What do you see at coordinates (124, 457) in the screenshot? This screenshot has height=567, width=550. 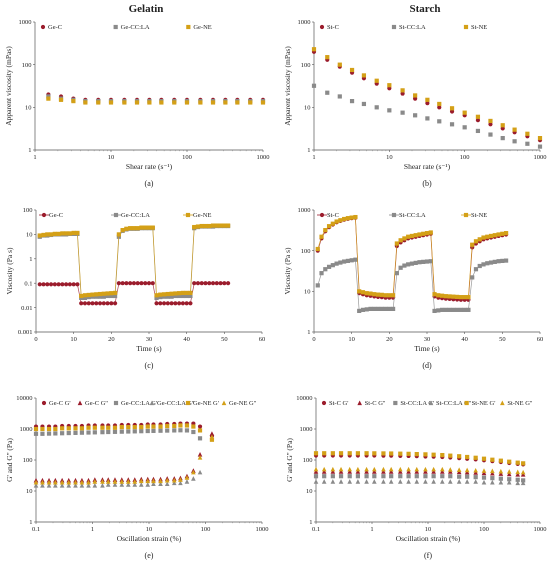 I see `series-ge-c-g-` at bounding box center [124, 457].